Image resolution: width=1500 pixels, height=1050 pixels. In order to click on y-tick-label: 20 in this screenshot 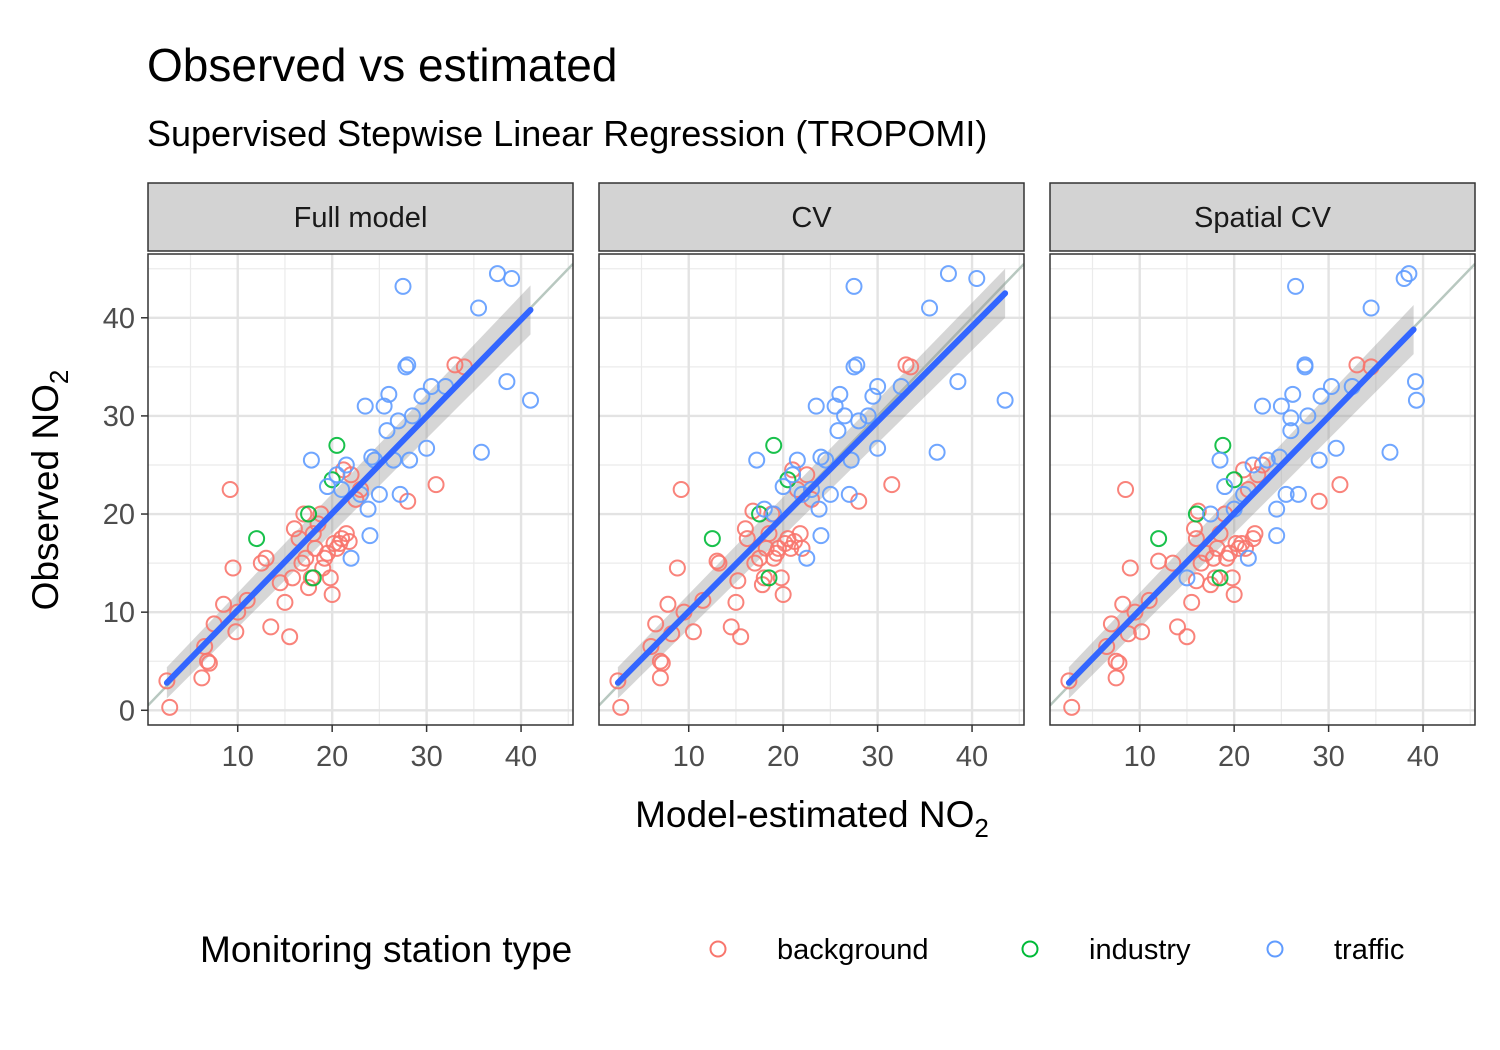, I will do `click(119, 515)`.